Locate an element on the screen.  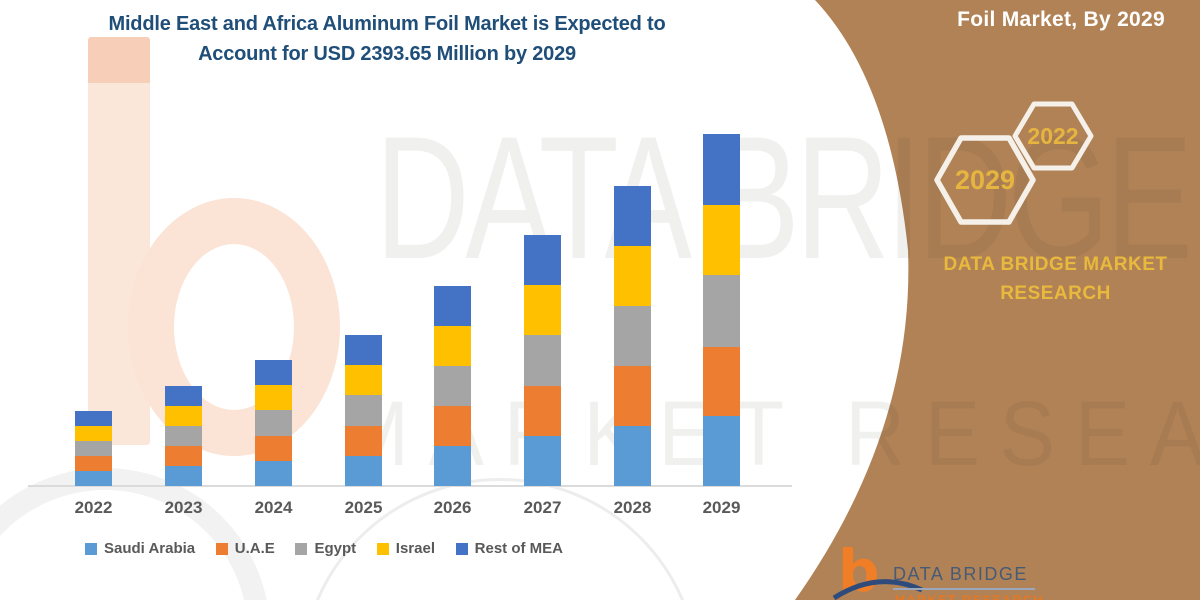
bar-2027-saudi-arabia is located at coordinates (542, 460).